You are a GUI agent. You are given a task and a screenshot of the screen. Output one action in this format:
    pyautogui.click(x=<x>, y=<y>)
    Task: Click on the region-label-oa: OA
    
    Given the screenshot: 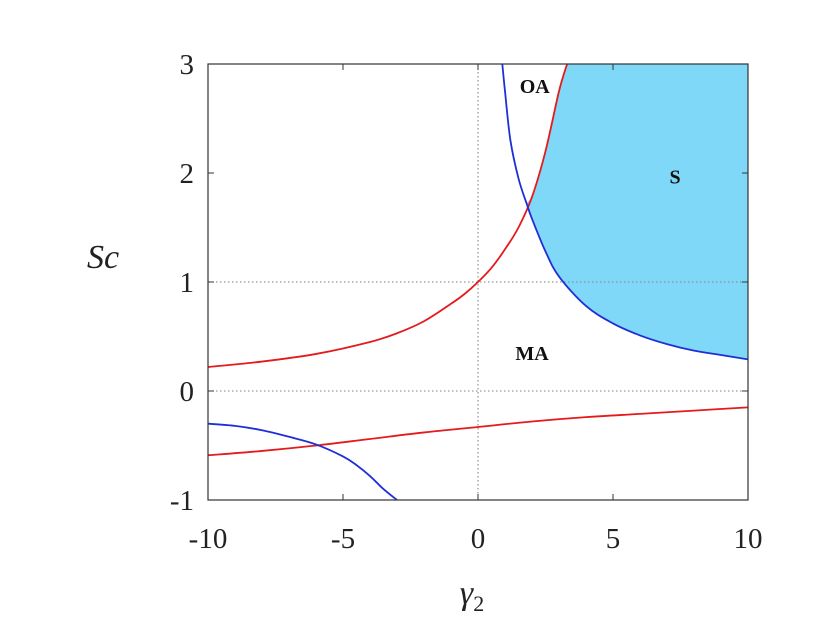 What is the action you would take?
    pyautogui.click(x=535, y=87)
    